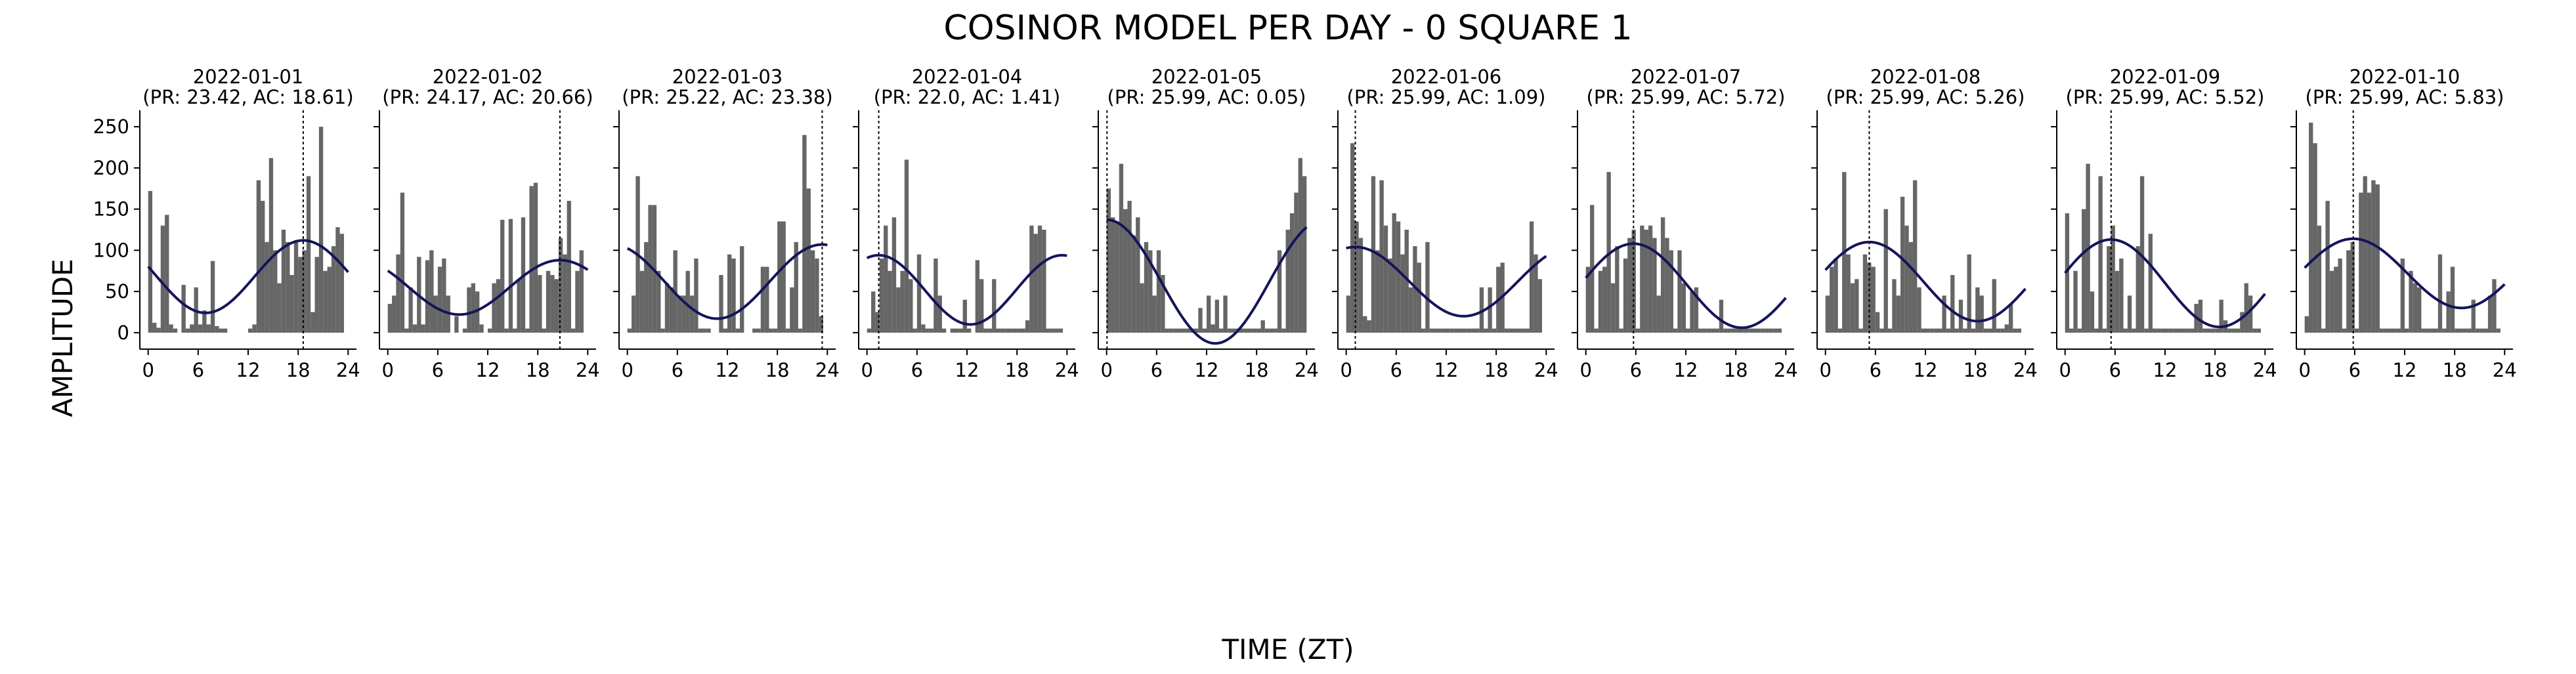 The height and width of the screenshot is (674, 2576). What do you see at coordinates (111, 250) in the screenshot?
I see `y-tick-label: 100` at bounding box center [111, 250].